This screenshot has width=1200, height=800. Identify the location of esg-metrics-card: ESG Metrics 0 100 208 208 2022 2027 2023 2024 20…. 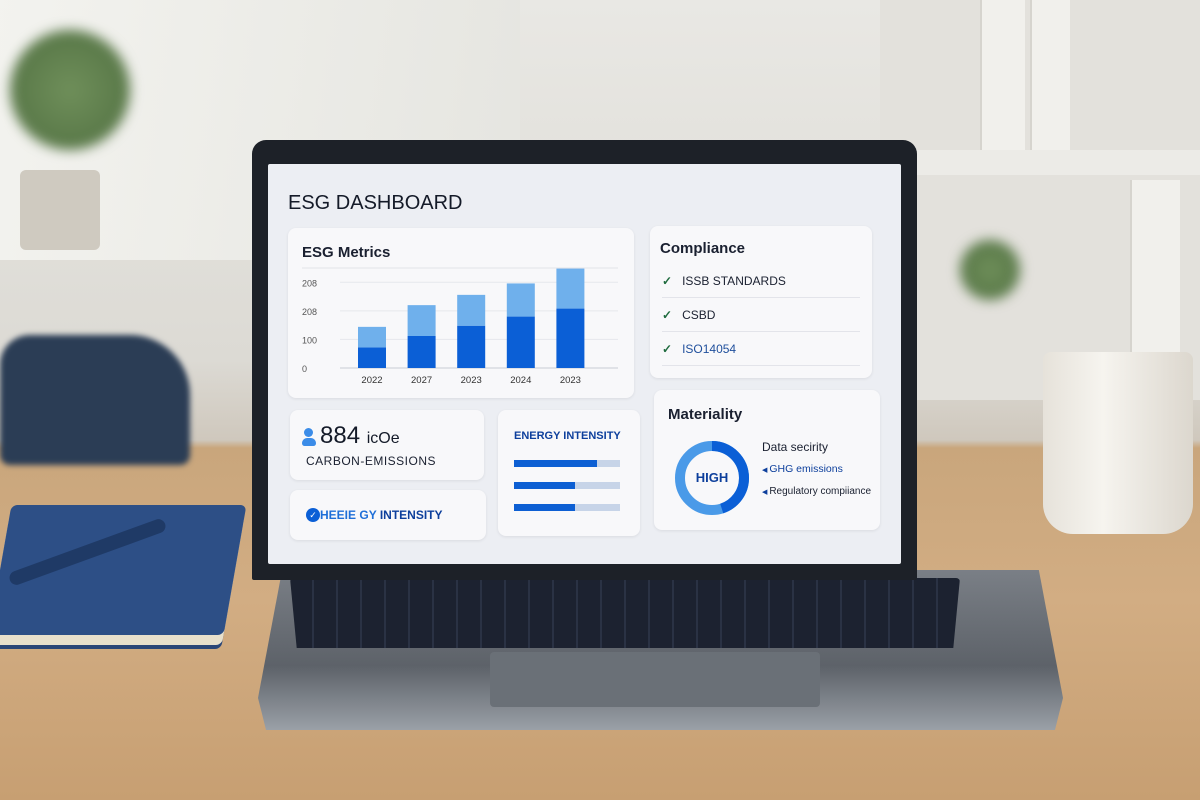
(461, 313).